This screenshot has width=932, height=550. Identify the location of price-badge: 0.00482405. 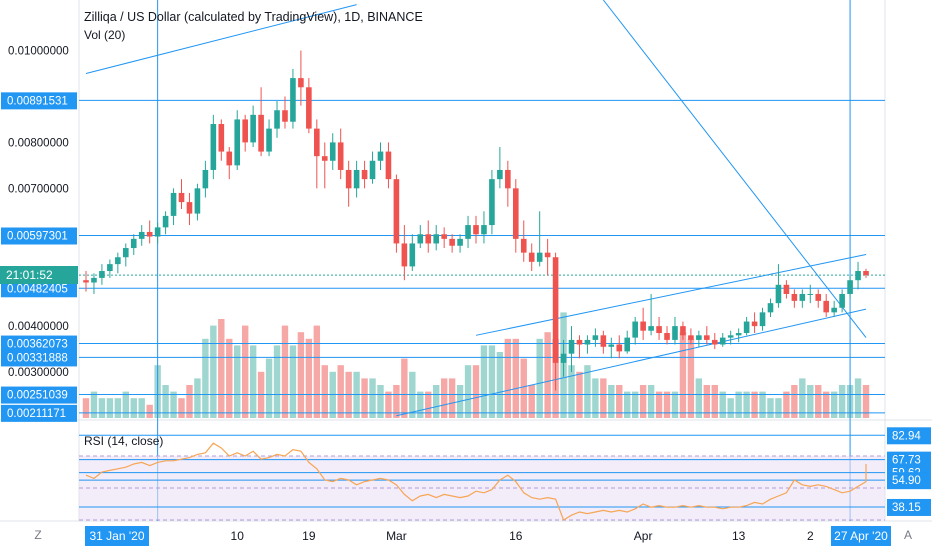
(39, 289).